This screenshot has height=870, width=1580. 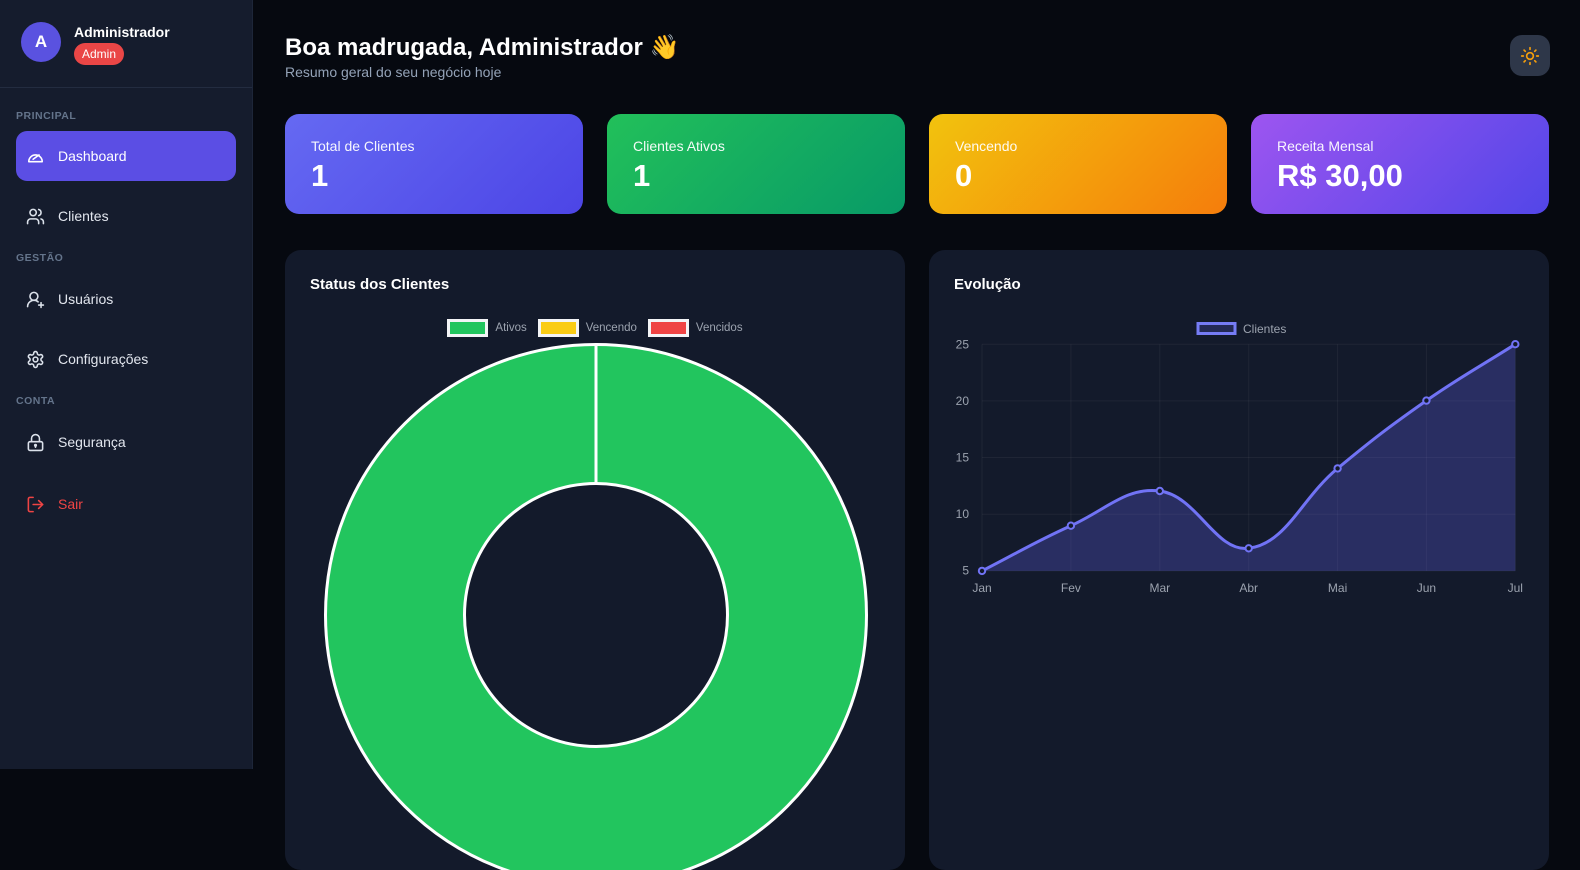 I want to click on svg-text: 5, so click(x=965, y=571).